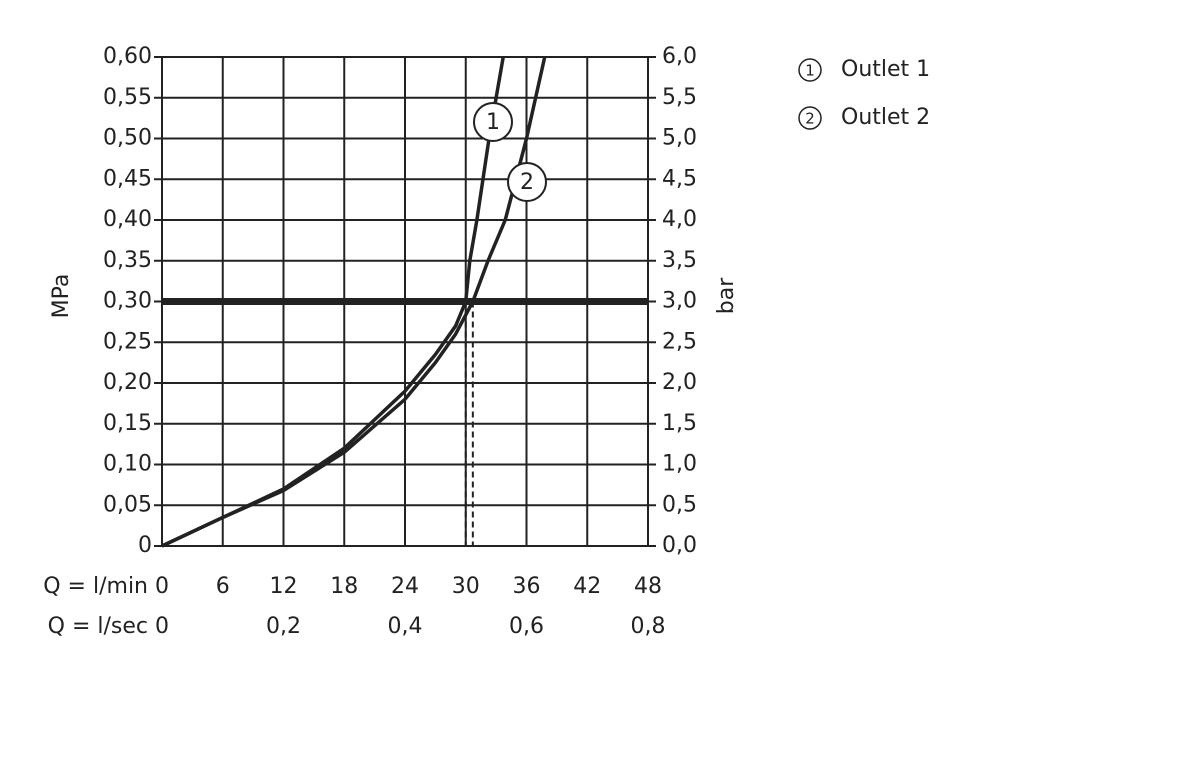 This screenshot has height=769, width=1200. Describe the element at coordinates (885, 69) in the screenshot. I see `legend-label: Outlet 1` at that location.